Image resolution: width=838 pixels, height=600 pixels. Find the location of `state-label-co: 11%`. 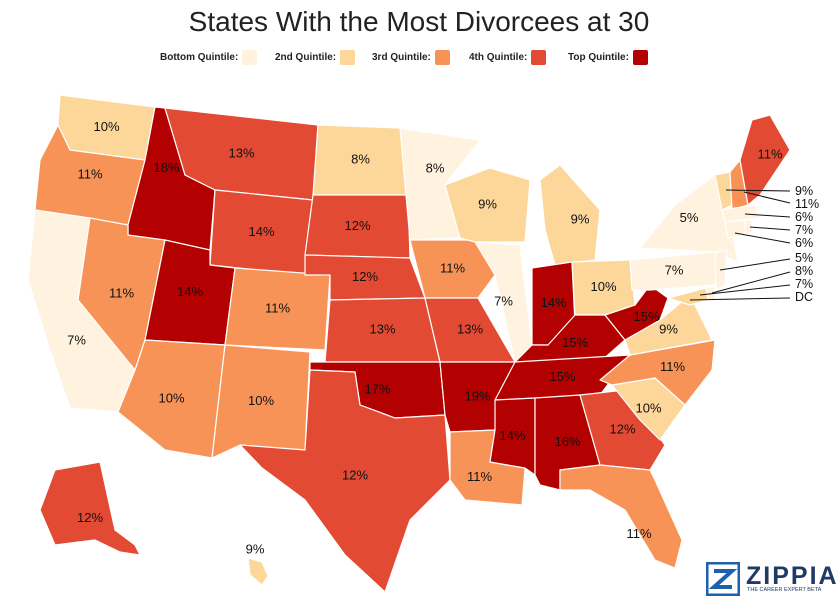

state-label-co: 11% is located at coordinates (277, 307).